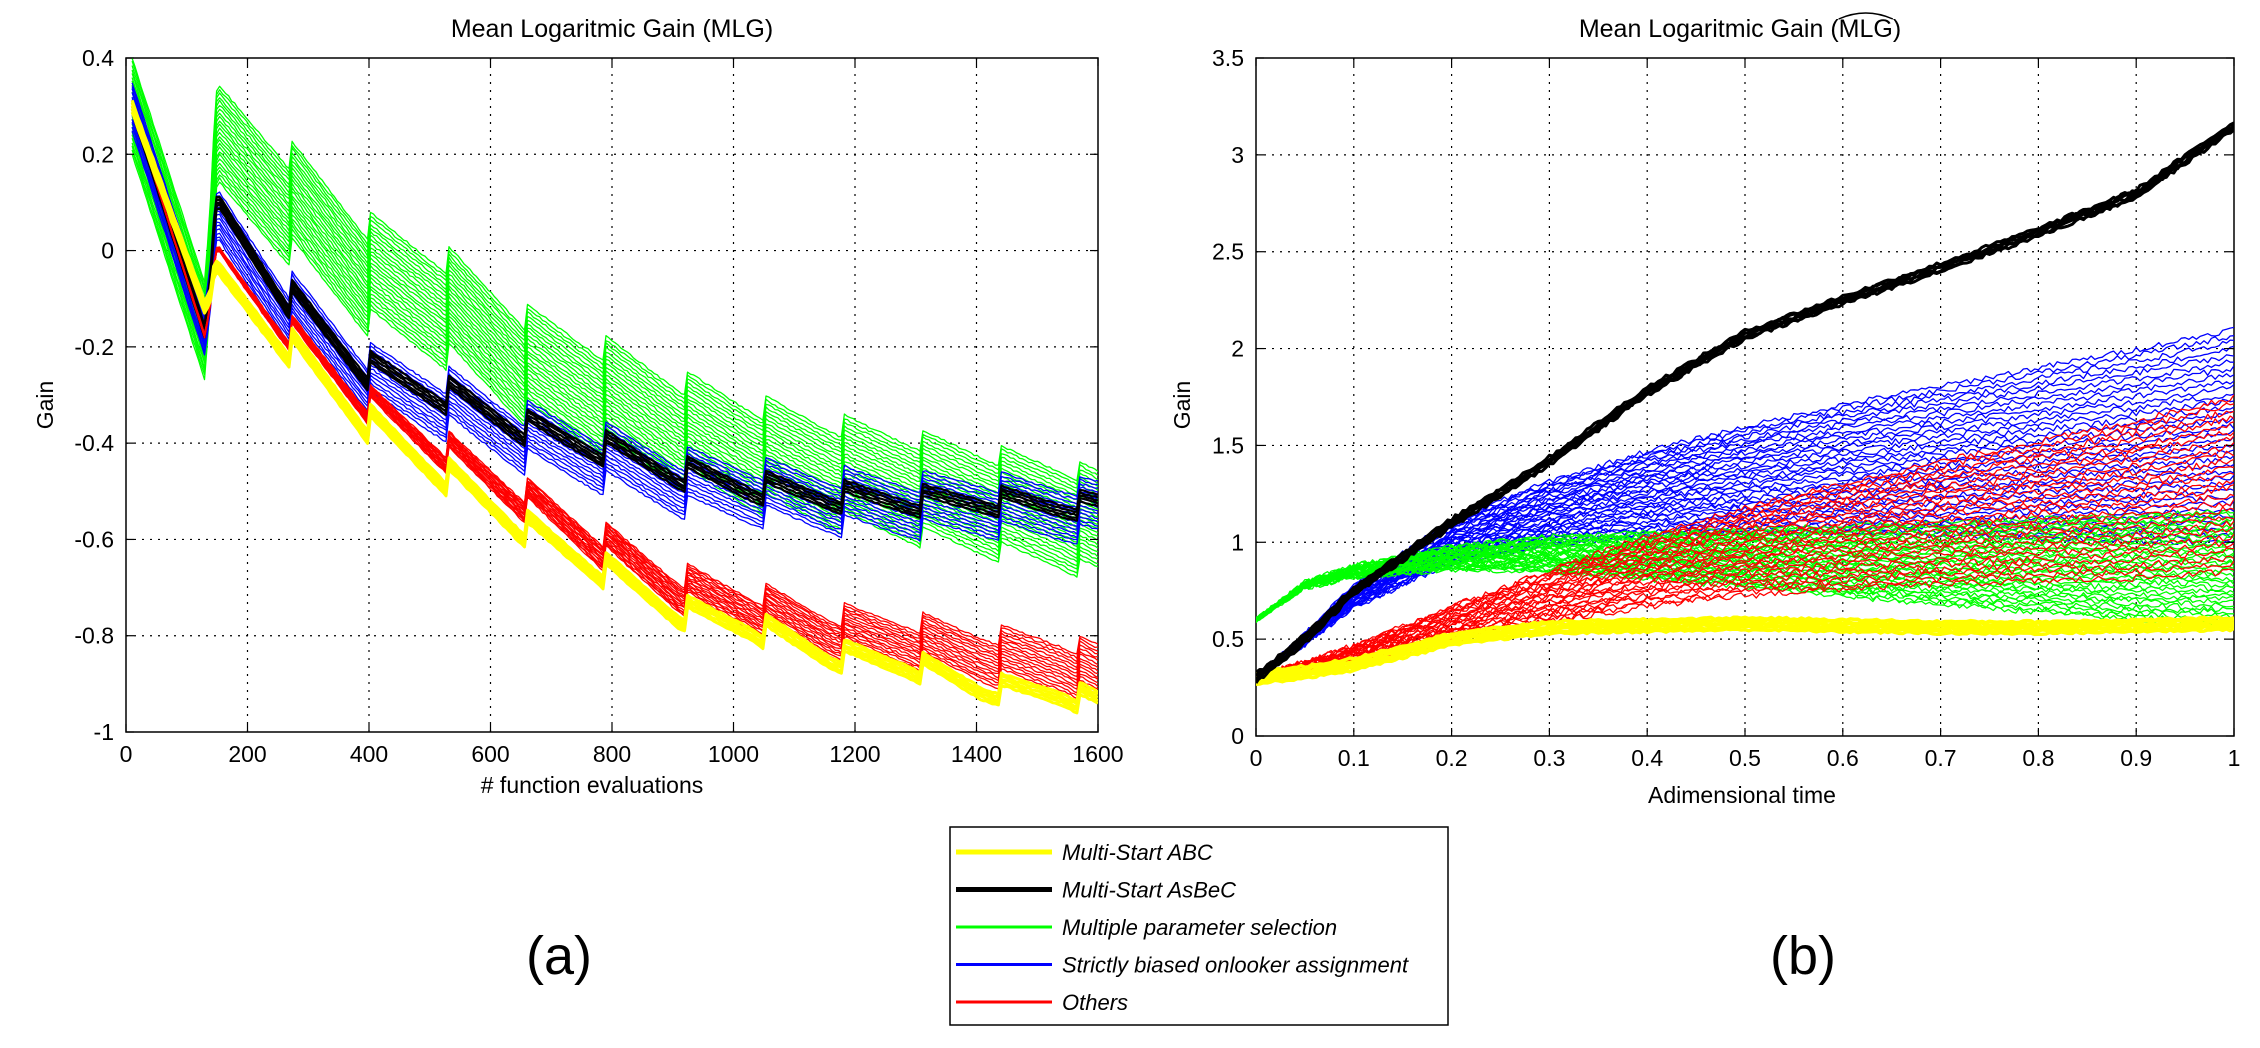 The image size is (2260, 1048). What do you see at coordinates (1228, 639) in the screenshot?
I see `chart-b-y-tick-label: 0.5` at bounding box center [1228, 639].